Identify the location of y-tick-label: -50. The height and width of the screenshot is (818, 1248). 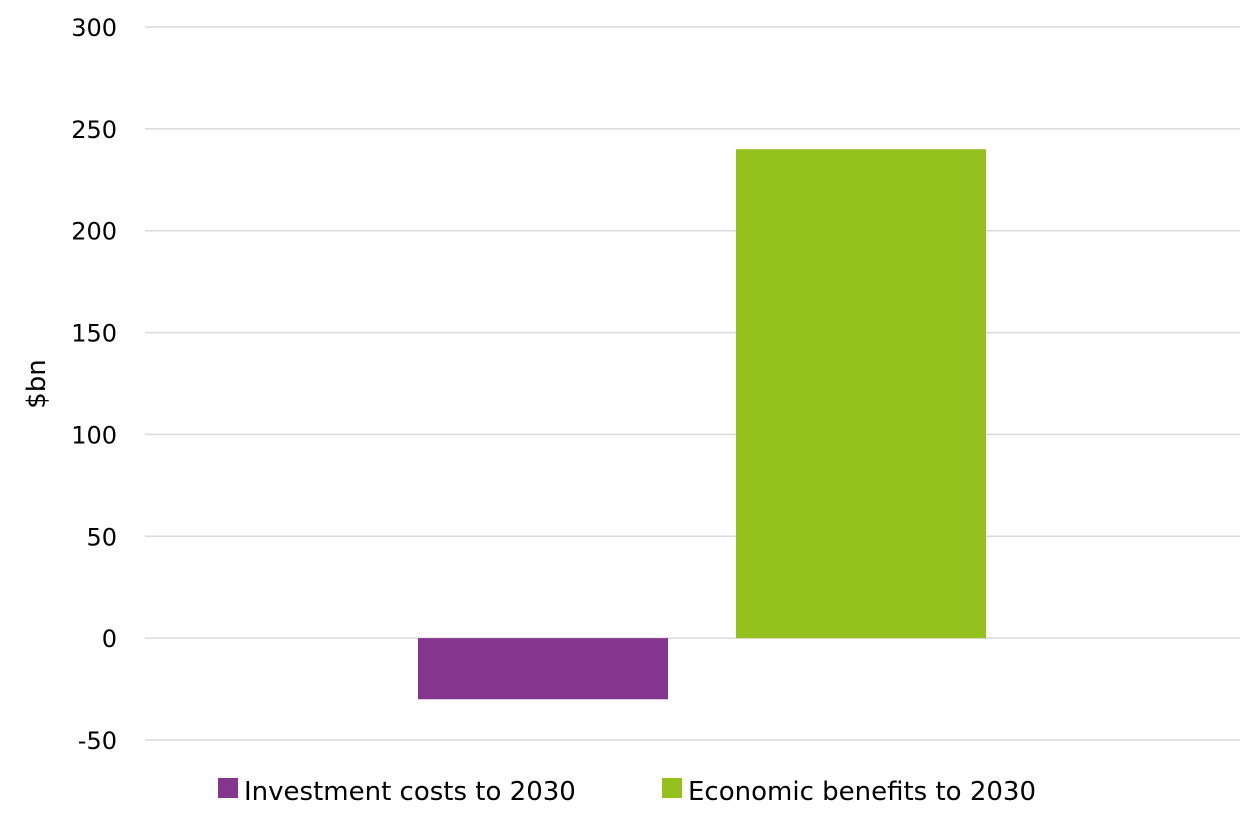
(97, 741).